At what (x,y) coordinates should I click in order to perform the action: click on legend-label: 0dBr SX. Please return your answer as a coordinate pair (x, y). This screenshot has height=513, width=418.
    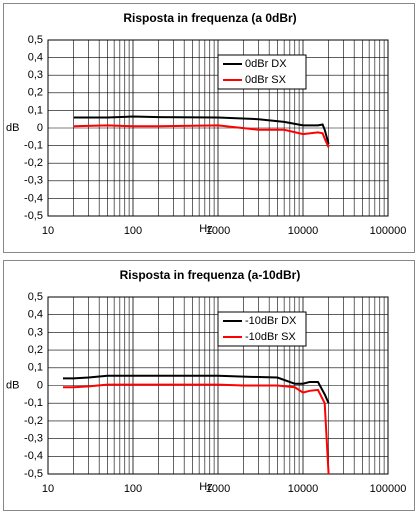
    Looking at the image, I should click on (266, 80).